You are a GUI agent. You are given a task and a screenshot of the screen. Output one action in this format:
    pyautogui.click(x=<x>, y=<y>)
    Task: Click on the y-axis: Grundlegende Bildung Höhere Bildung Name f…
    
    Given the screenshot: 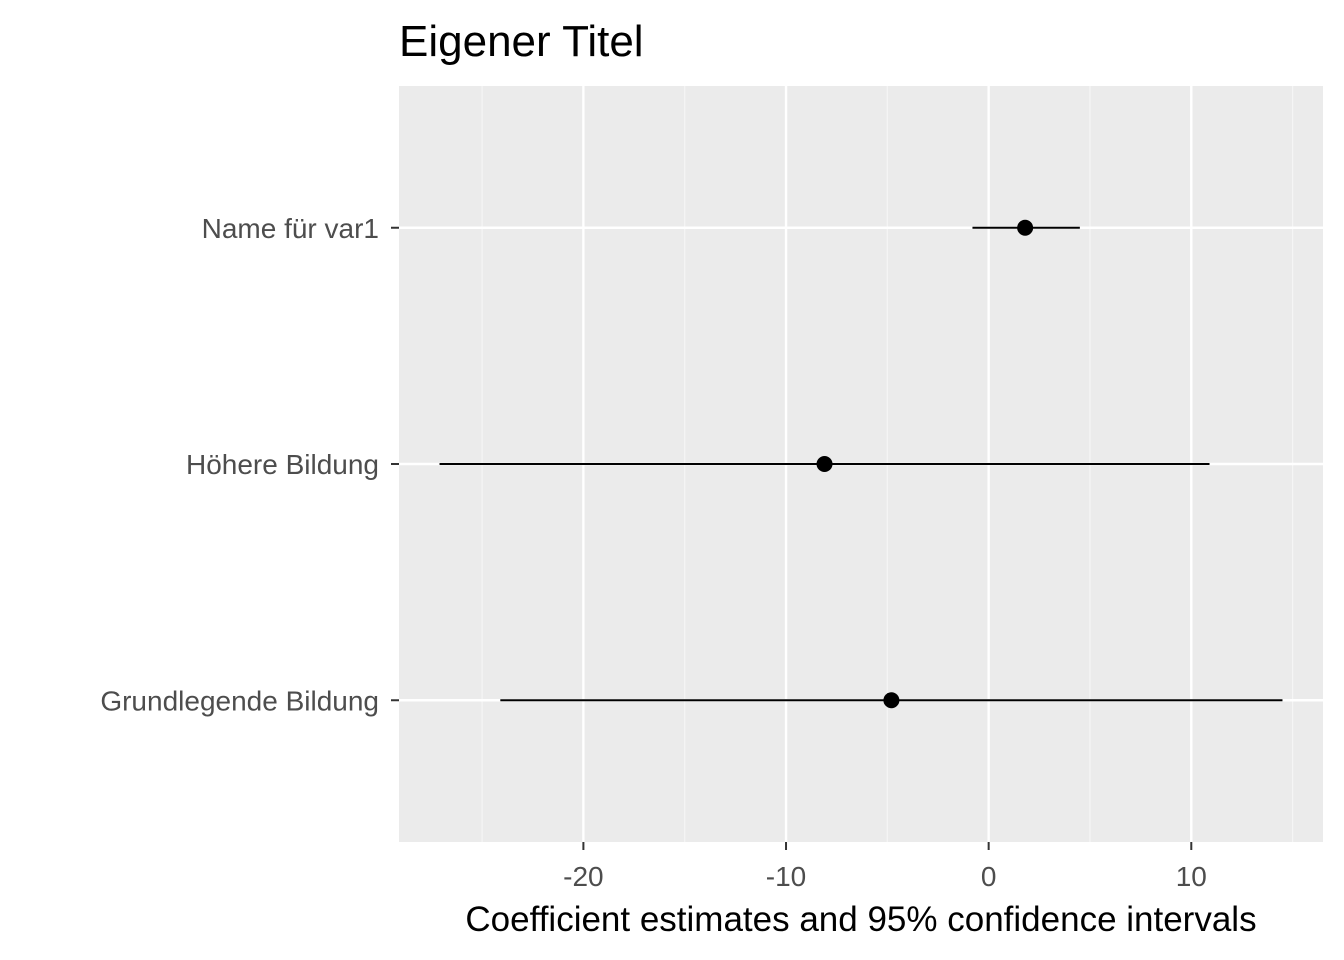 What is the action you would take?
    pyautogui.click(x=249, y=464)
    